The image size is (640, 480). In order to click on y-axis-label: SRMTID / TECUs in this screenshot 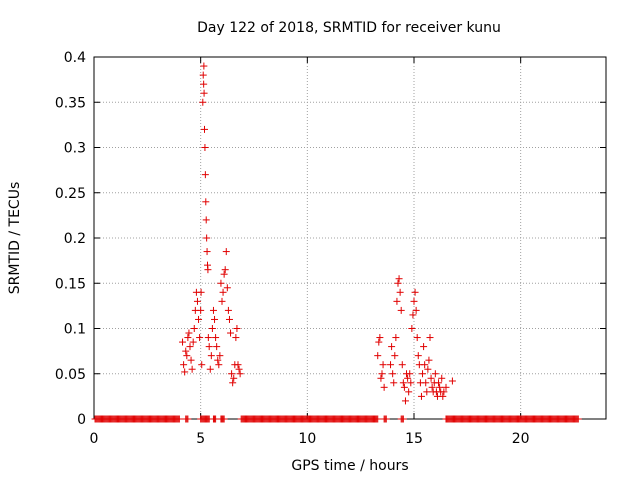, I will do `click(15, 238)`.